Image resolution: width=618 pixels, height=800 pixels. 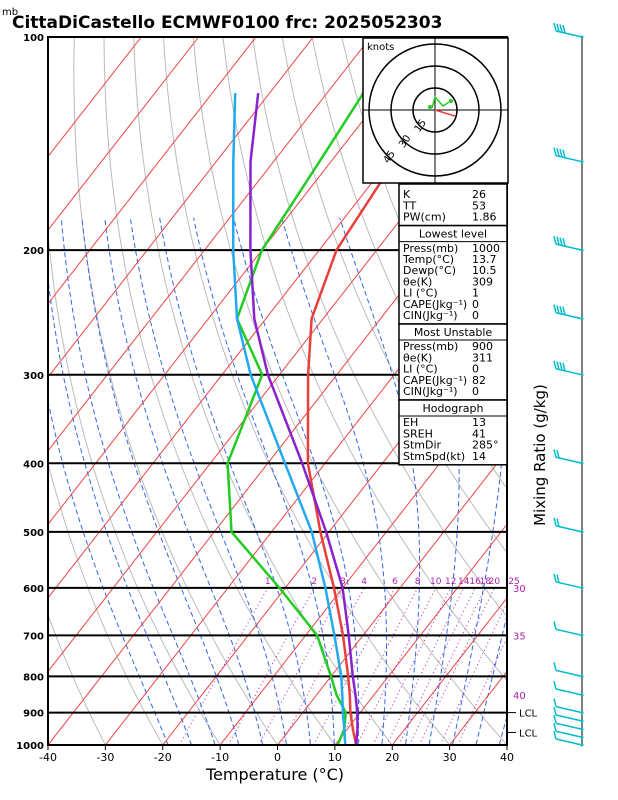 What do you see at coordinates (540, 455) in the screenshot?
I see `mixing-ratio-axis-label: Mixing Ratio (g/kg)` at bounding box center [540, 455].